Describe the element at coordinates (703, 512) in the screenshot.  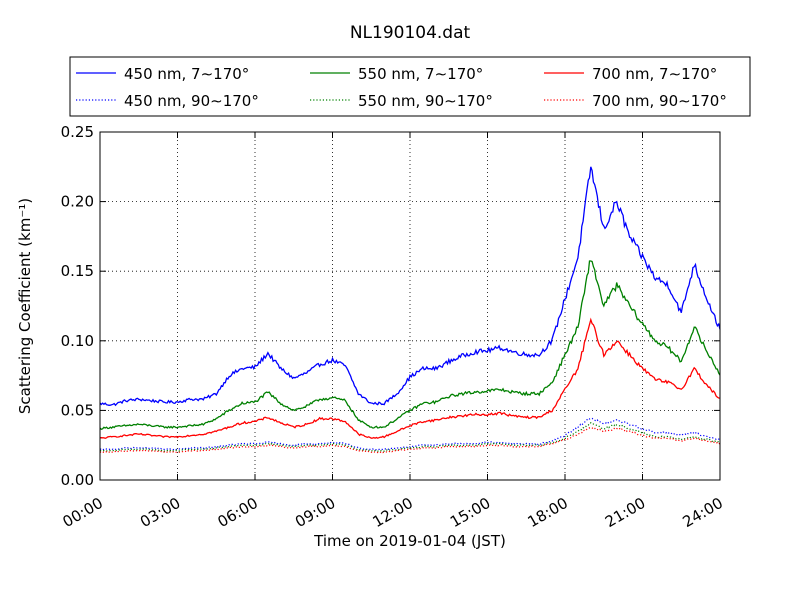
I see `x-tick-label: 24:00` at that location.